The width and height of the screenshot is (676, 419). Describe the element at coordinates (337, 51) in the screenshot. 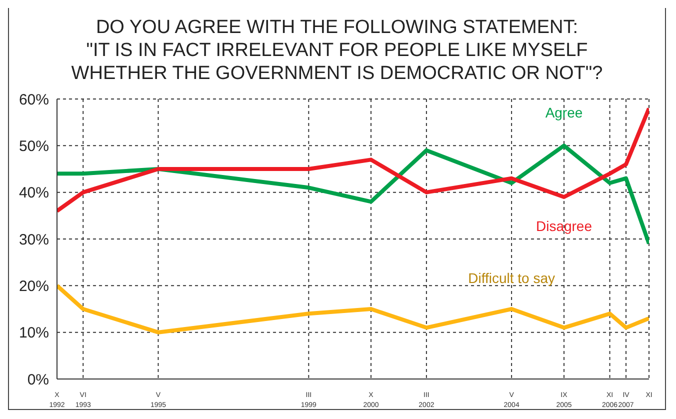

I see `chart-title: DO YOU AGREE WITH THE FOLLOWING STATEMENT: "IT IS IN FACT IRRELEVANT FOR PEOPLE LIKE MYSELF WHETHER THE GOVERNMENT IS DEMOCRATIC OR NOT"?` at that location.